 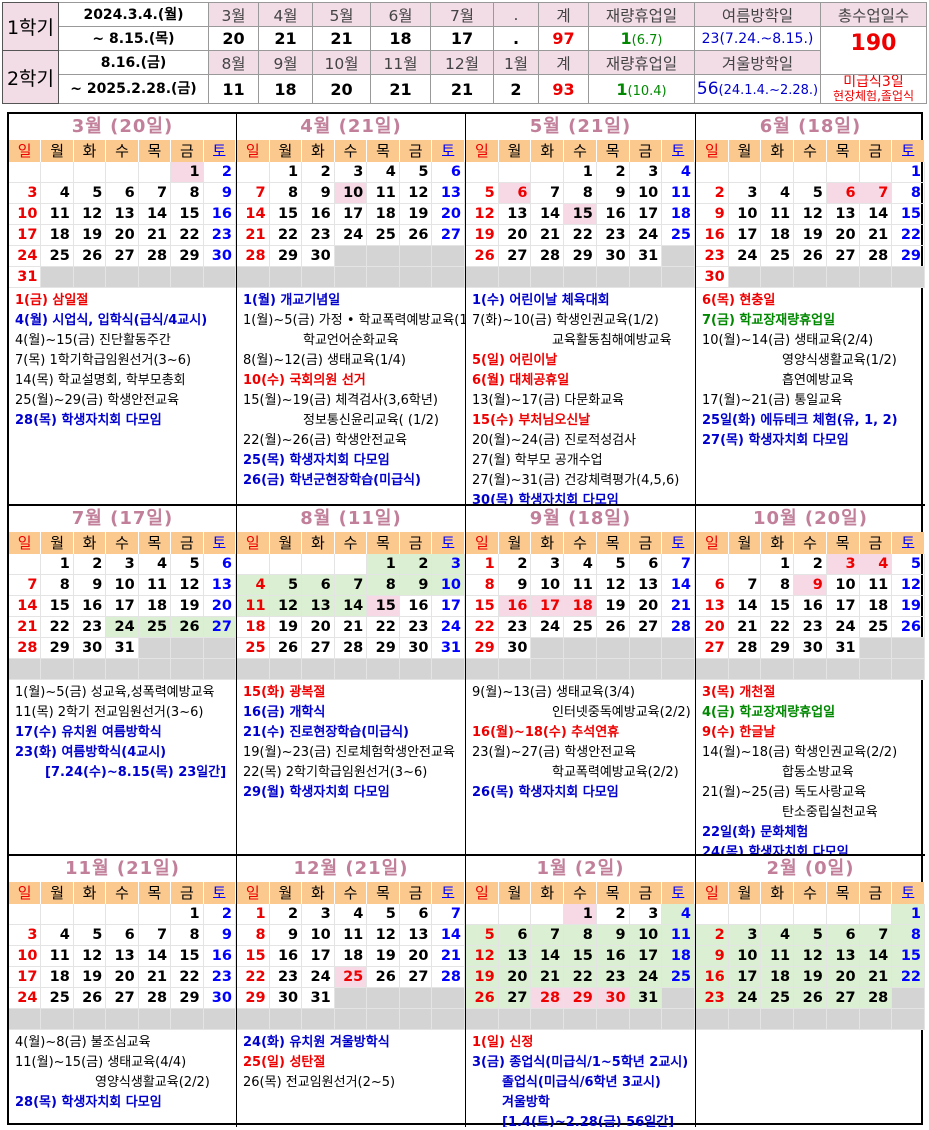 What do you see at coordinates (354, 320) in the screenshot?
I see `event-item: 1(월)~5(금) 가정 • 학교폭력예방교육(1/2)` at bounding box center [354, 320].